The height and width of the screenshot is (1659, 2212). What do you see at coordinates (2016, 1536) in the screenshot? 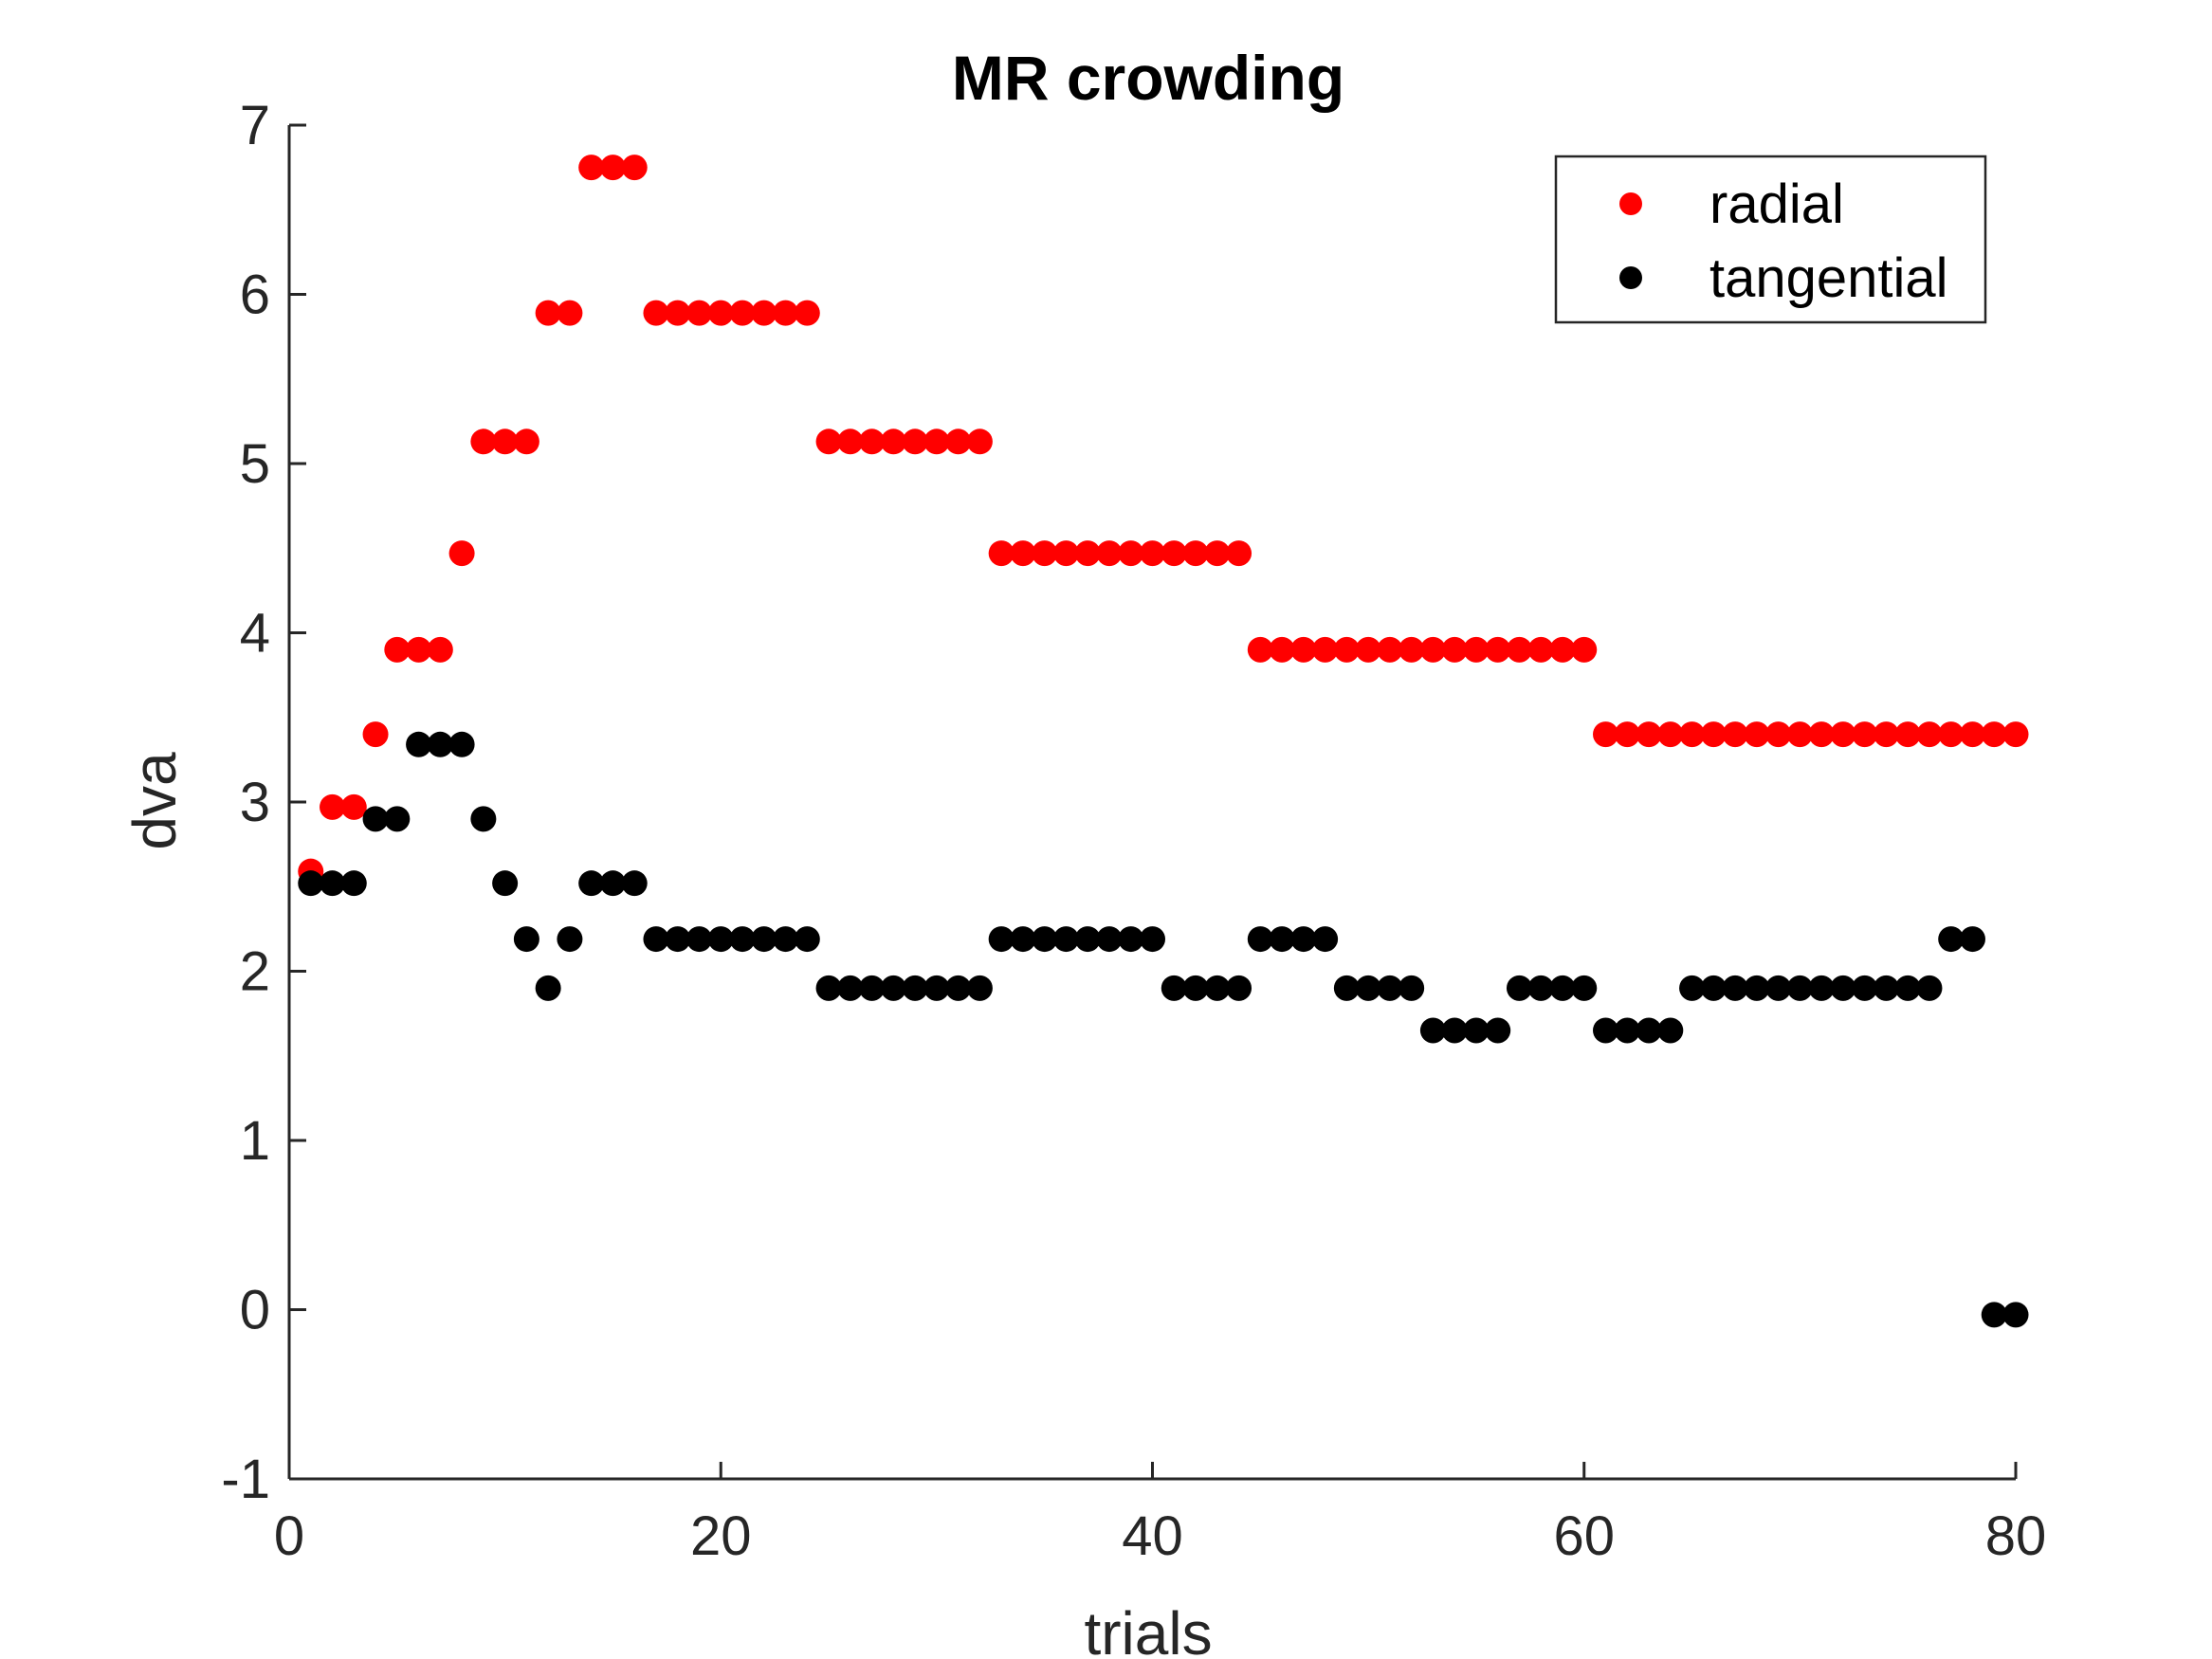
I see `x-tick-label: 80` at bounding box center [2016, 1536].